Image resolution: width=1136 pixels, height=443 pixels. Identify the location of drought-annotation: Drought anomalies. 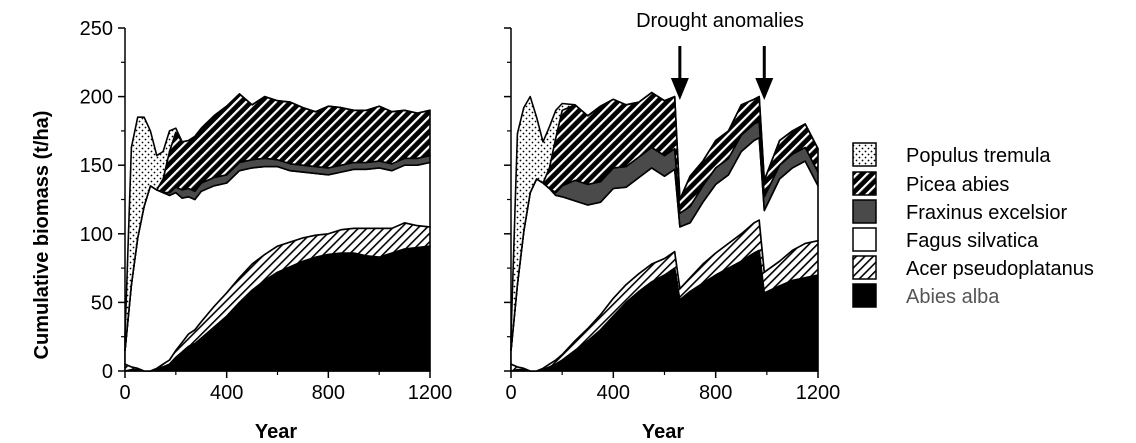
(720, 21).